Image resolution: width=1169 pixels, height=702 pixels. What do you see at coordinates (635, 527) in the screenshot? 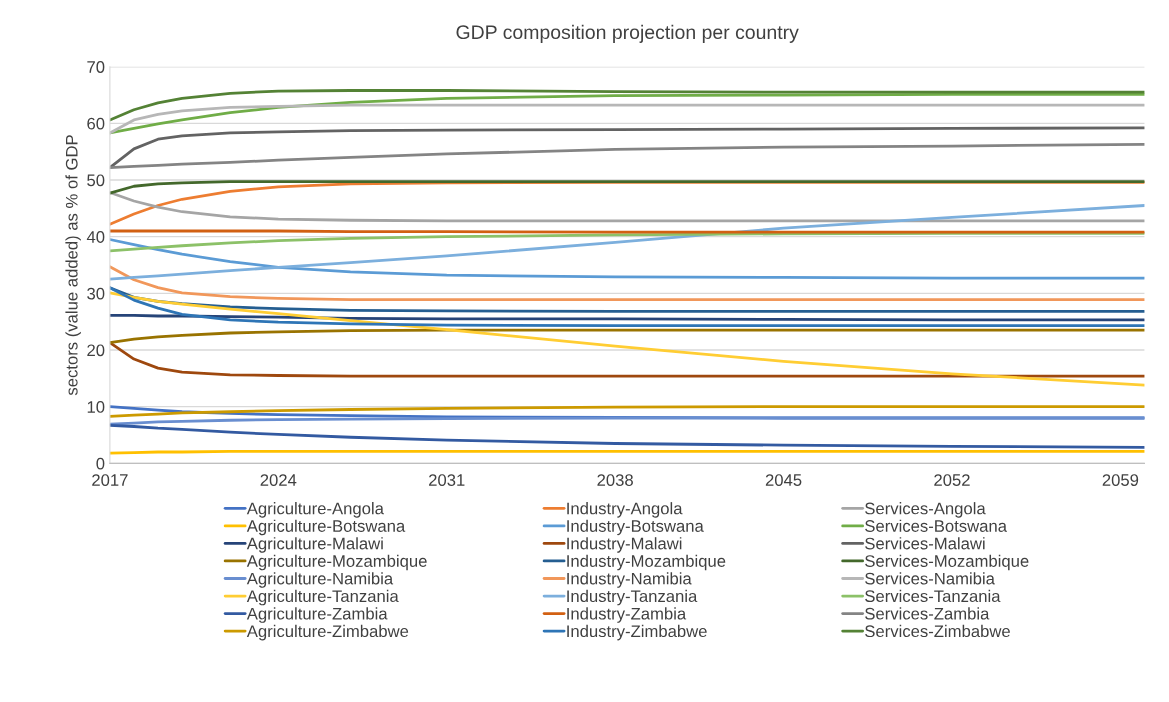
I see `legend-label: Industry-Botswana` at bounding box center [635, 527].